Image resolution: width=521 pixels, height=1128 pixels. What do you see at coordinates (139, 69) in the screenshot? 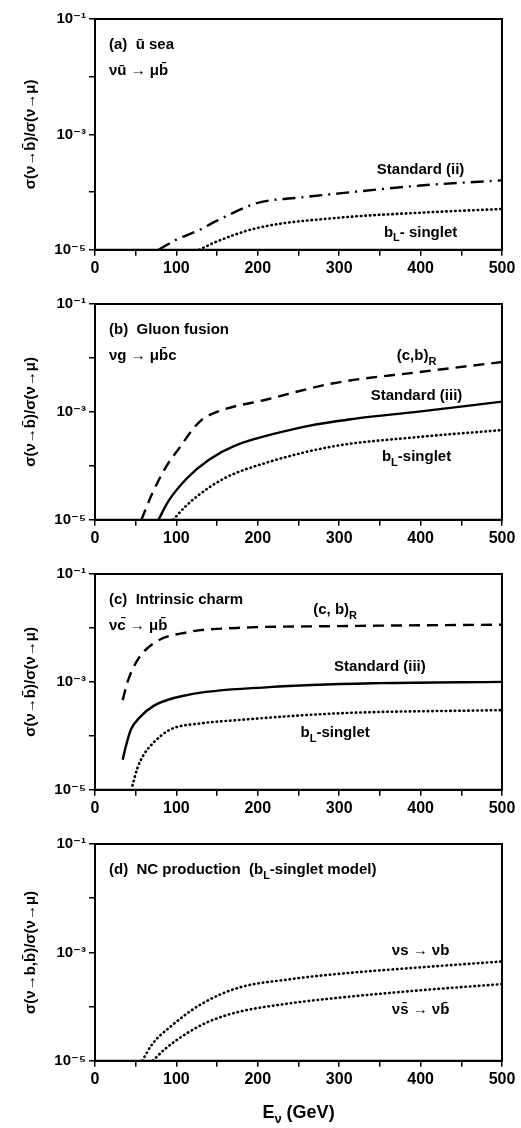
I see `annotation: νū → μb̄` at bounding box center [139, 69].